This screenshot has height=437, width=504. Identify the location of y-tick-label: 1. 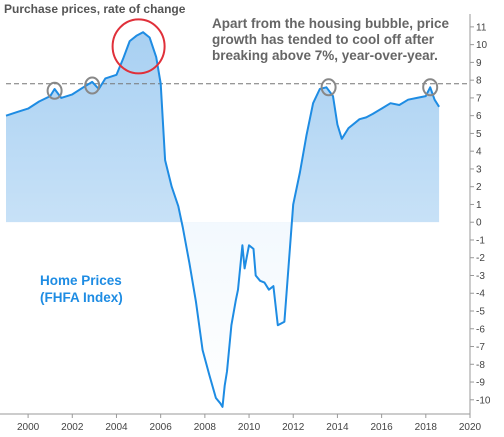
(479, 205).